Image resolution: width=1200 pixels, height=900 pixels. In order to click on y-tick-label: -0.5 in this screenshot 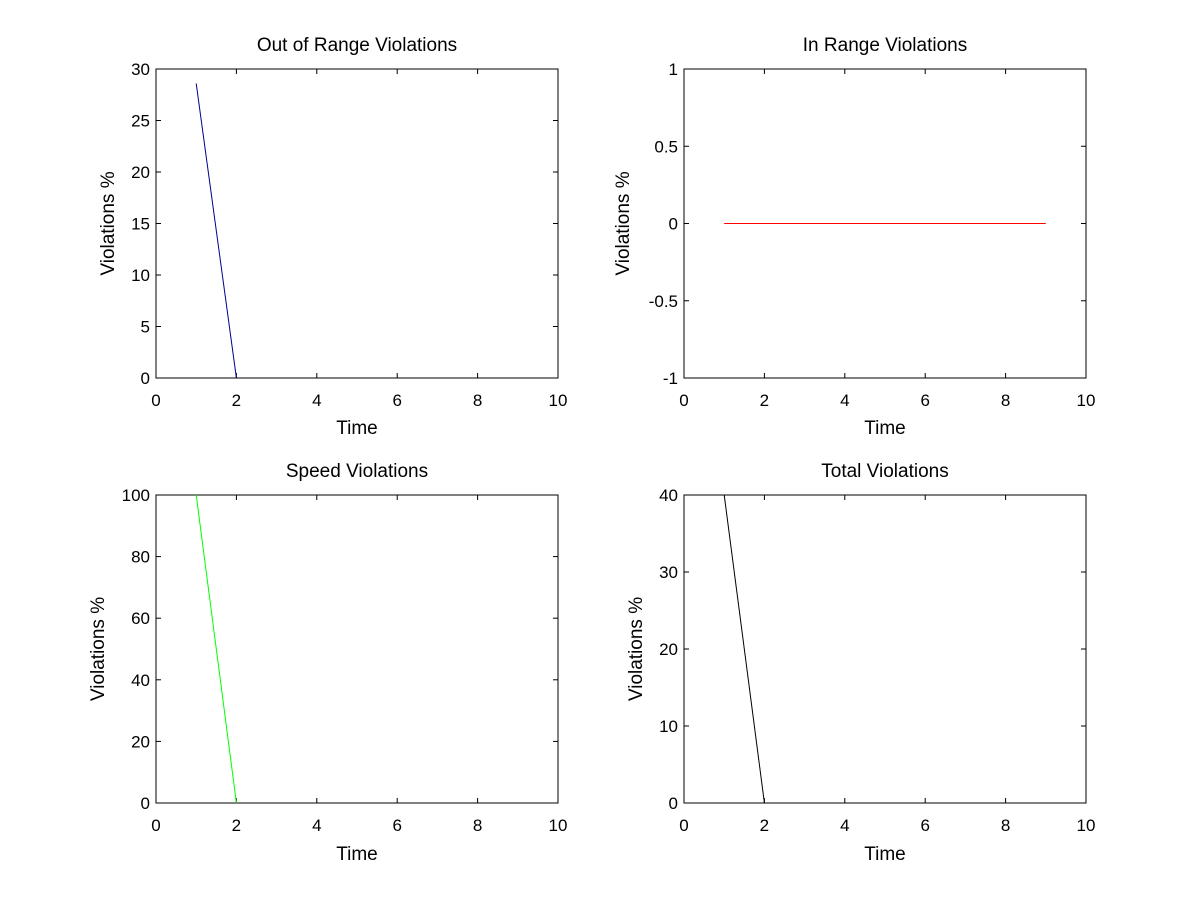, I will do `click(663, 301)`.